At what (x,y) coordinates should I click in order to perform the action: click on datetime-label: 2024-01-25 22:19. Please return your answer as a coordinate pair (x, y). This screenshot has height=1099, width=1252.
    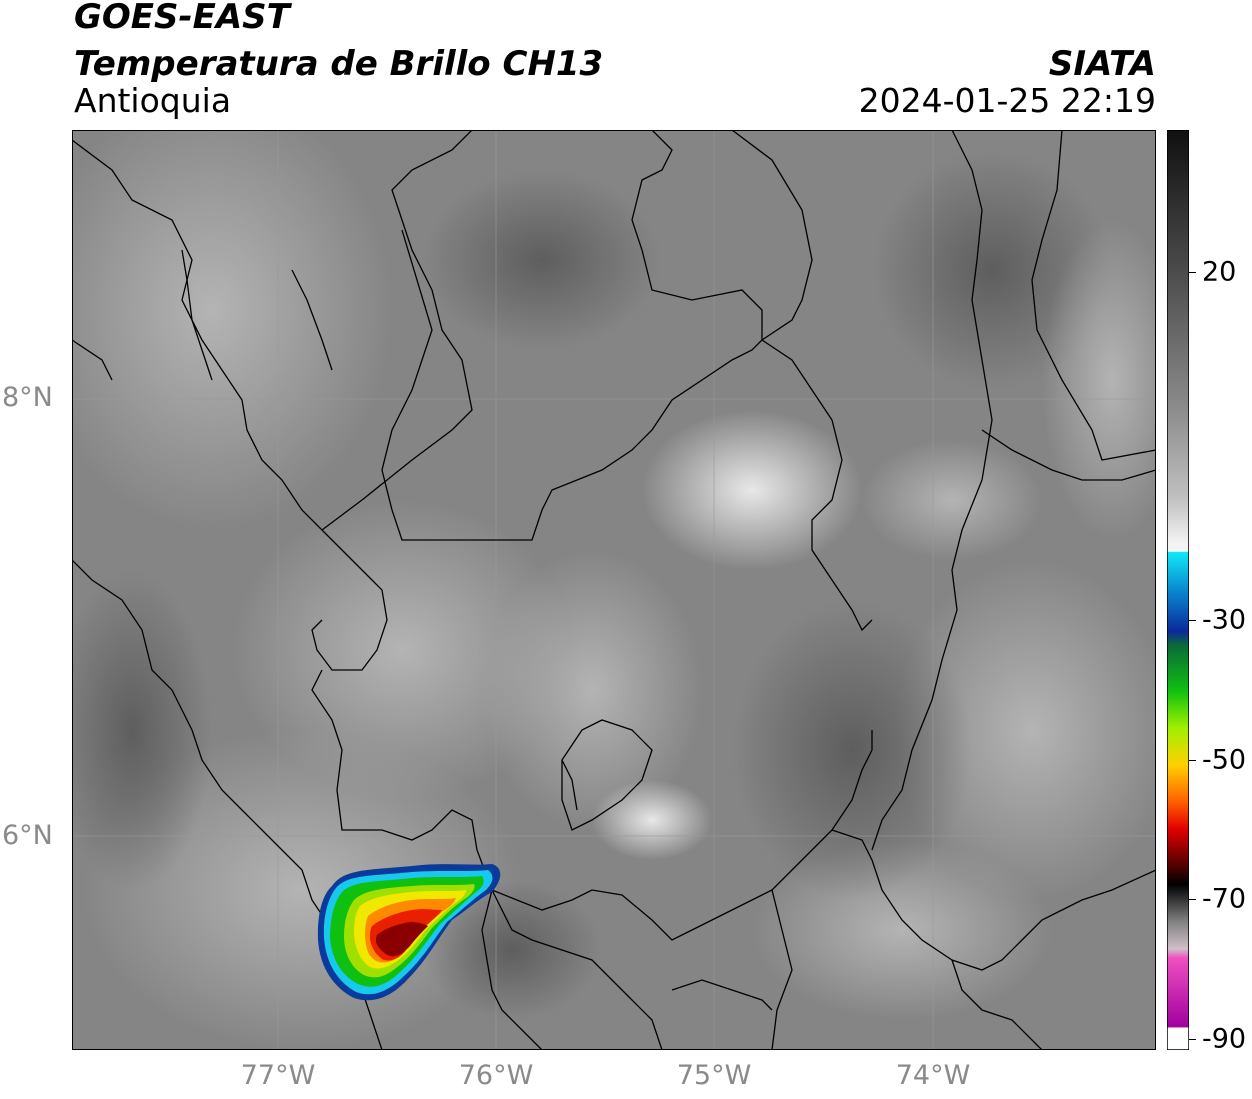
    Looking at the image, I should click on (1007, 100).